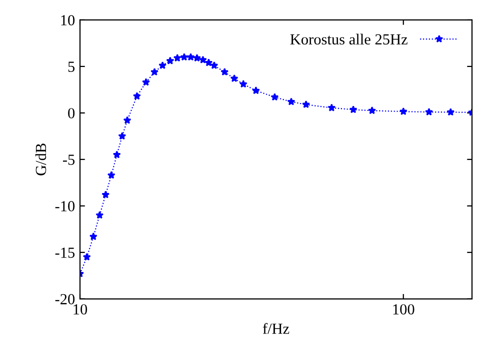  Describe the element at coordinates (65, 253) in the screenshot. I see `y-tick-label: -15` at that location.